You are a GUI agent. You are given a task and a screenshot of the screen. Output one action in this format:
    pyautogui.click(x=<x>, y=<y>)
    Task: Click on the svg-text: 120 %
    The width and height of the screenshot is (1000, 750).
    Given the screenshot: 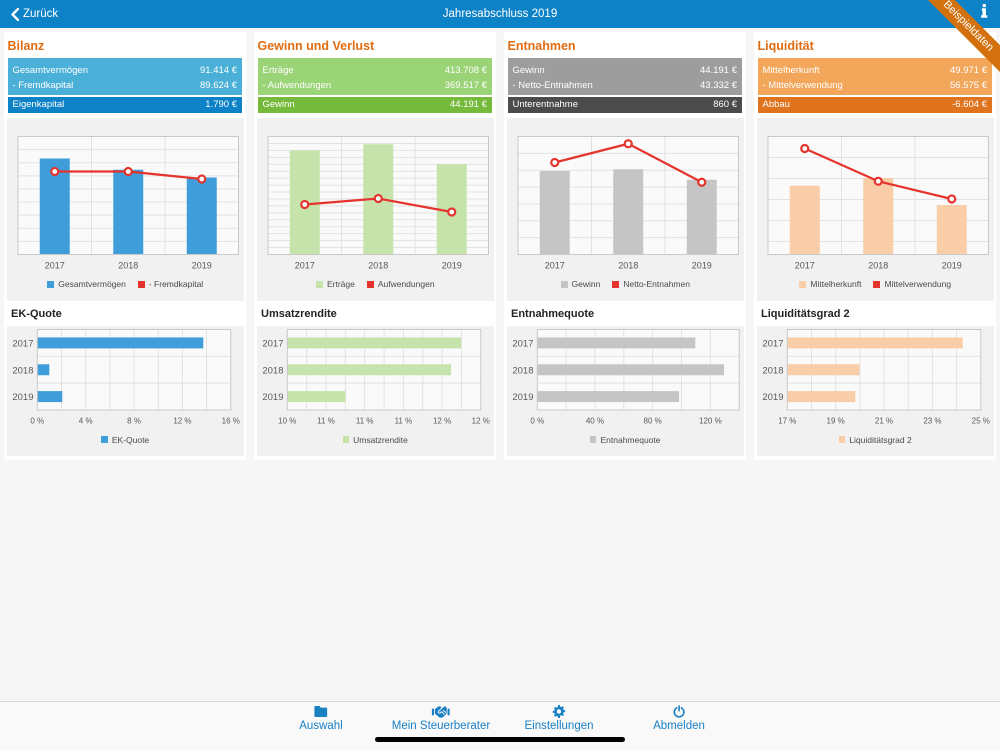 What is the action you would take?
    pyautogui.click(x=710, y=421)
    